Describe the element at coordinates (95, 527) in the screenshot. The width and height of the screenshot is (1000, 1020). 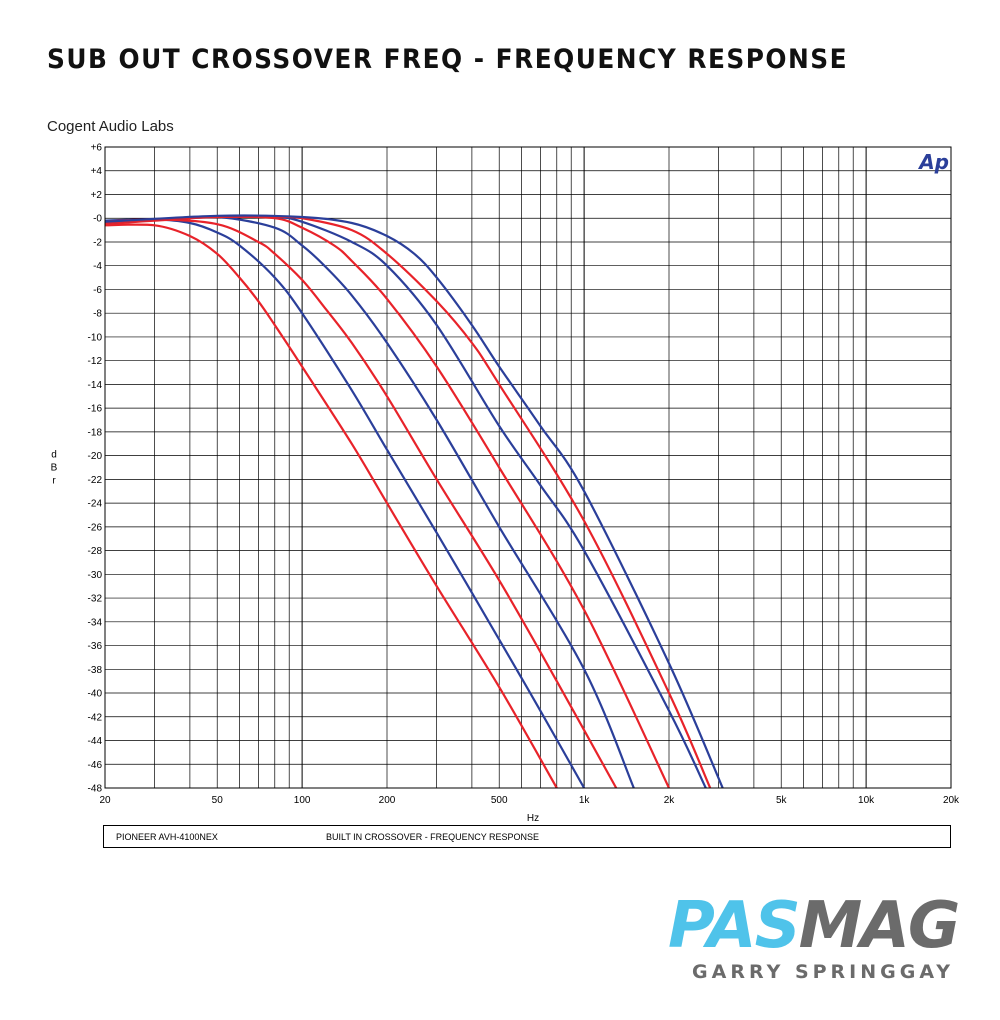
I see `y-tick-label: -26` at that location.